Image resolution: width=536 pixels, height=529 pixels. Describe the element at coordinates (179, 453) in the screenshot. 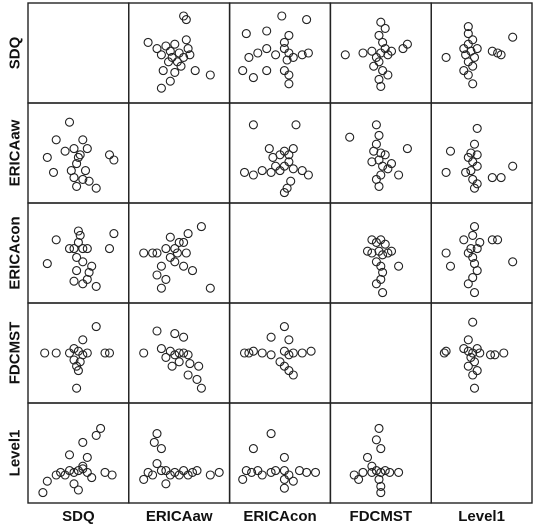

I see `panel-frame-level1-ericaaw` at that location.